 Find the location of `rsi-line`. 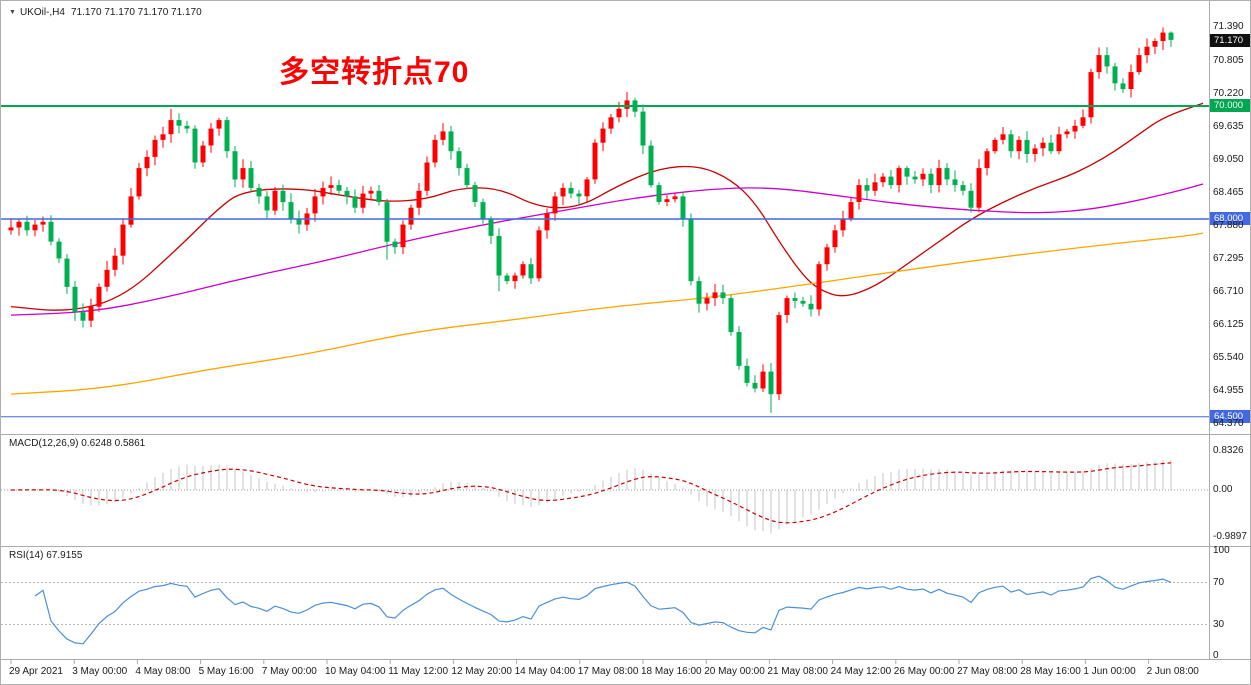

rsi-line is located at coordinates (603, 610).